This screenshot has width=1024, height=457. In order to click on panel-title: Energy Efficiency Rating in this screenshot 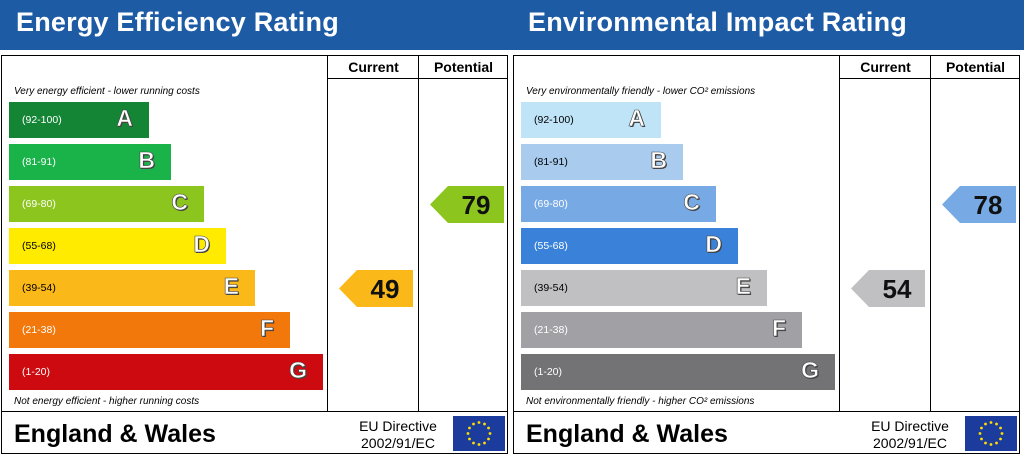, I will do `click(177, 22)`.